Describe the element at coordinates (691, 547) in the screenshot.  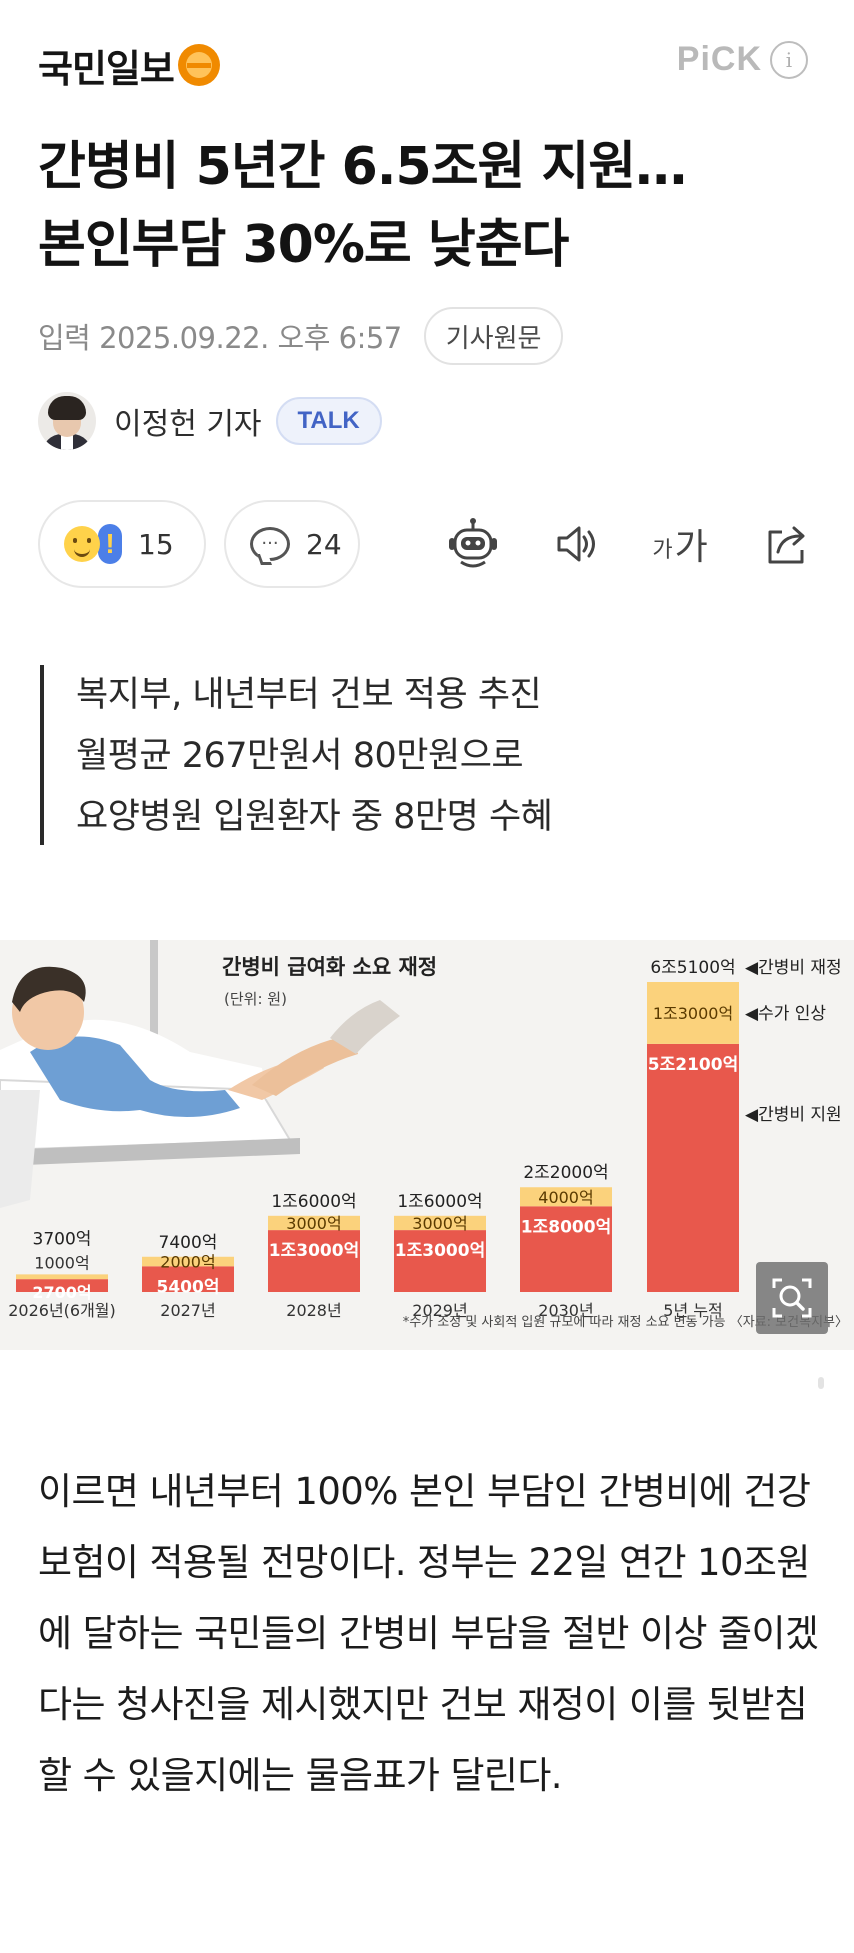
I see `font-size-icon: 가` at that location.